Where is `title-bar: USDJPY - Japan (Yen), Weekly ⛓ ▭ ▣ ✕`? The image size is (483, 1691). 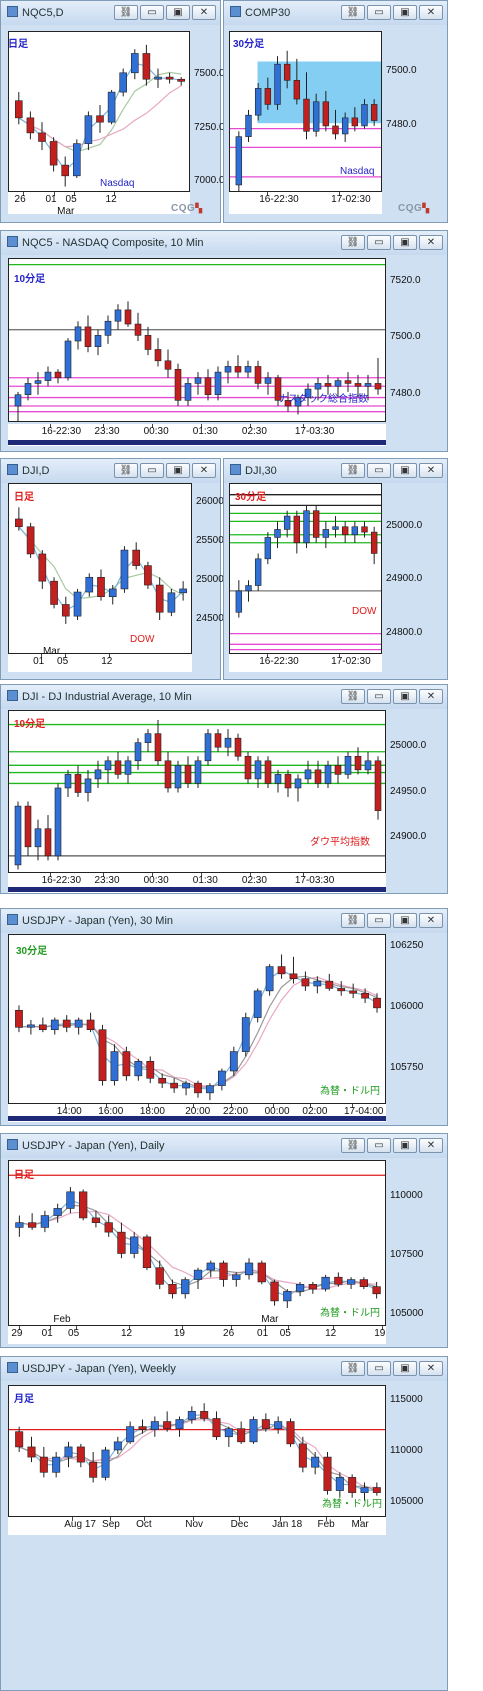
title-bar: USDJPY - Japan (Yen), Weekly ⛓ ▭ ▣ ✕ is located at coordinates (224, 1369).